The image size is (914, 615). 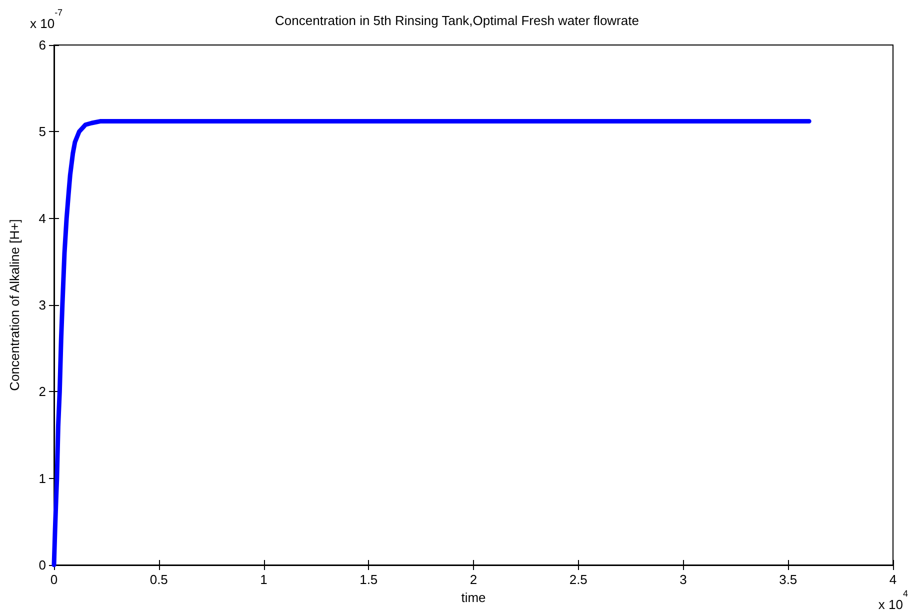 What do you see at coordinates (42, 305) in the screenshot?
I see `y-tick-label: 3` at bounding box center [42, 305].